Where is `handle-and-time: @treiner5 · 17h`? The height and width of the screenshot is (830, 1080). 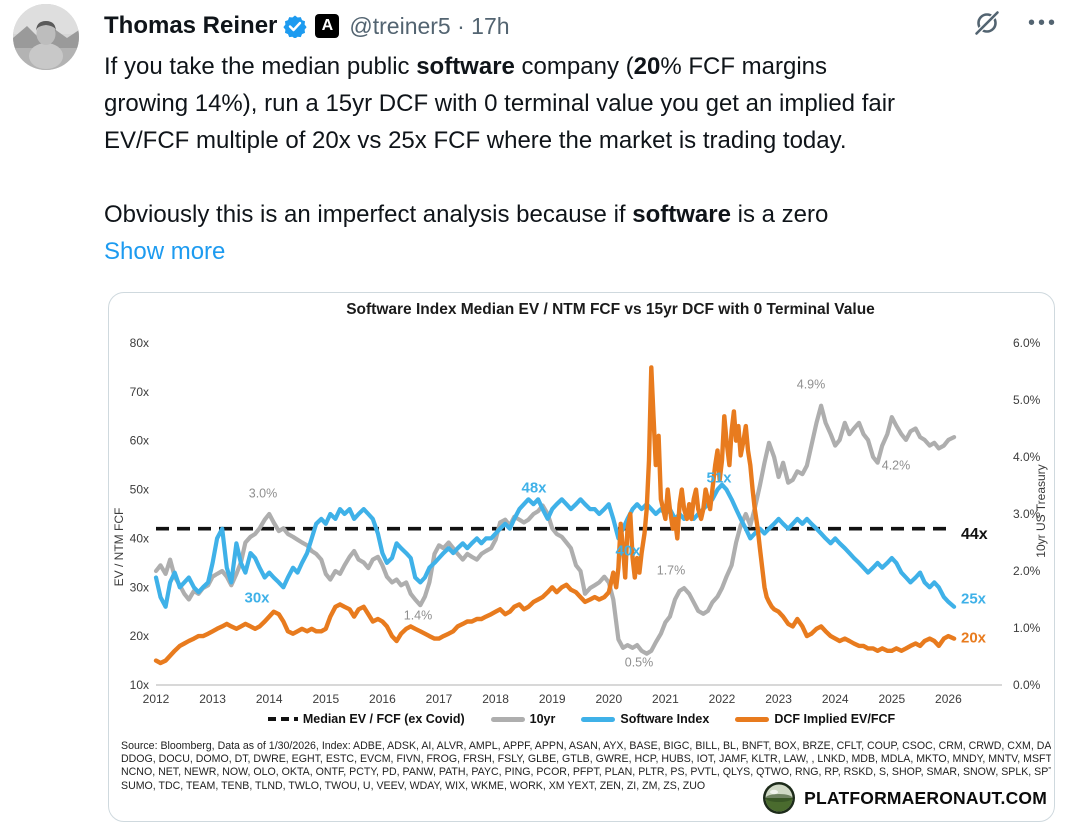 handle-and-time: @treiner5 · 17h is located at coordinates (429, 25).